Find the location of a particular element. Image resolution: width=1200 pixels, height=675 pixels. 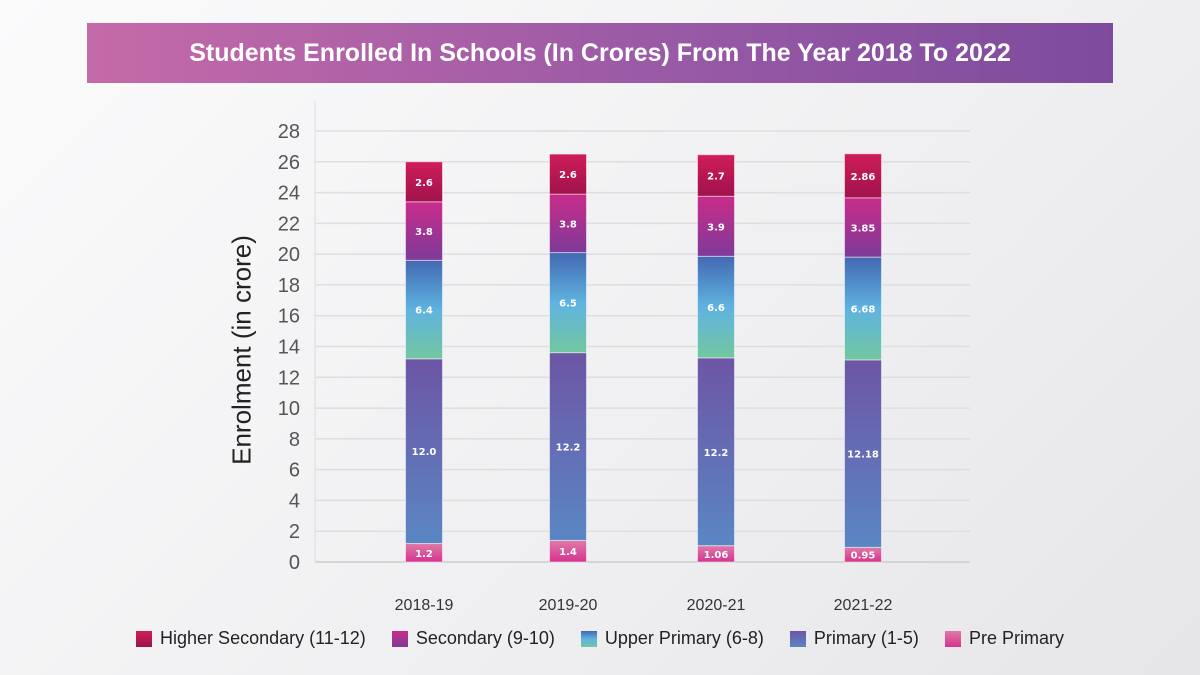

data-label: 6.4 is located at coordinates (424, 311).